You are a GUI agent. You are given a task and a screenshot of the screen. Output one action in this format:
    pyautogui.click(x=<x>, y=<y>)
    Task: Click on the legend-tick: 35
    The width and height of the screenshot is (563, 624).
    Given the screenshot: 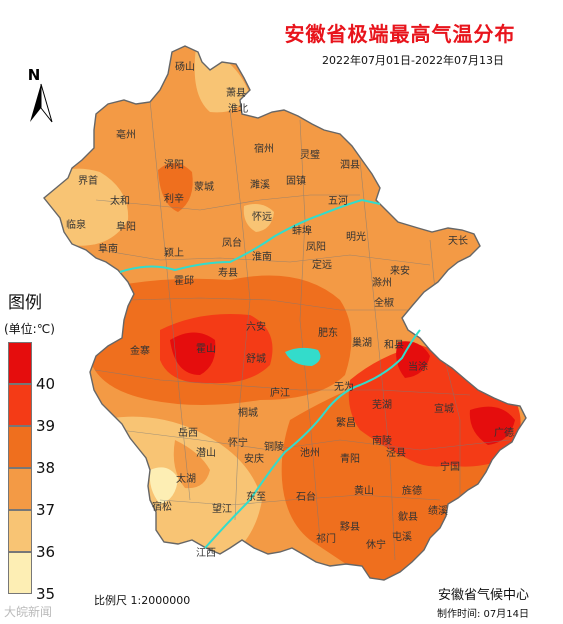 What is the action you would take?
    pyautogui.click(x=46, y=594)
    